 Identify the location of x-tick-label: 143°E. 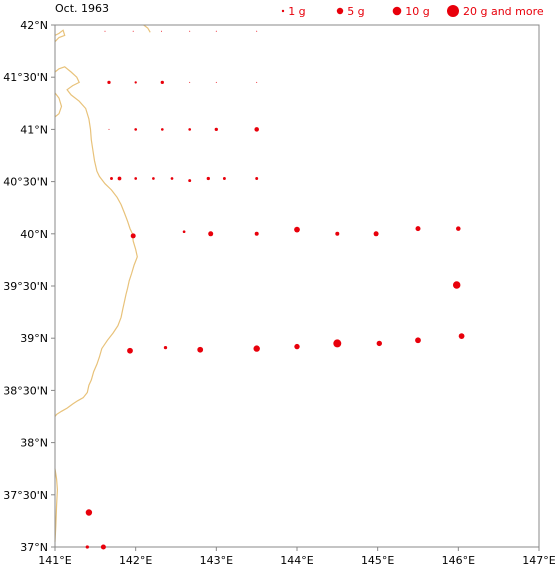
(216, 560).